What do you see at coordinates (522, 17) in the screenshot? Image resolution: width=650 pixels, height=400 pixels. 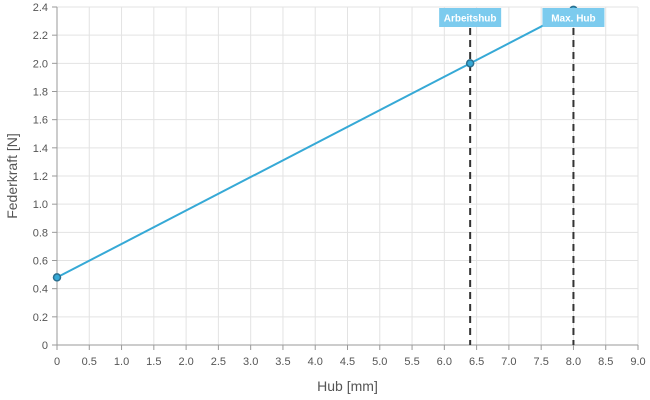 I see `annotation-labels: Arbeitshub Max. Hub` at bounding box center [522, 17].